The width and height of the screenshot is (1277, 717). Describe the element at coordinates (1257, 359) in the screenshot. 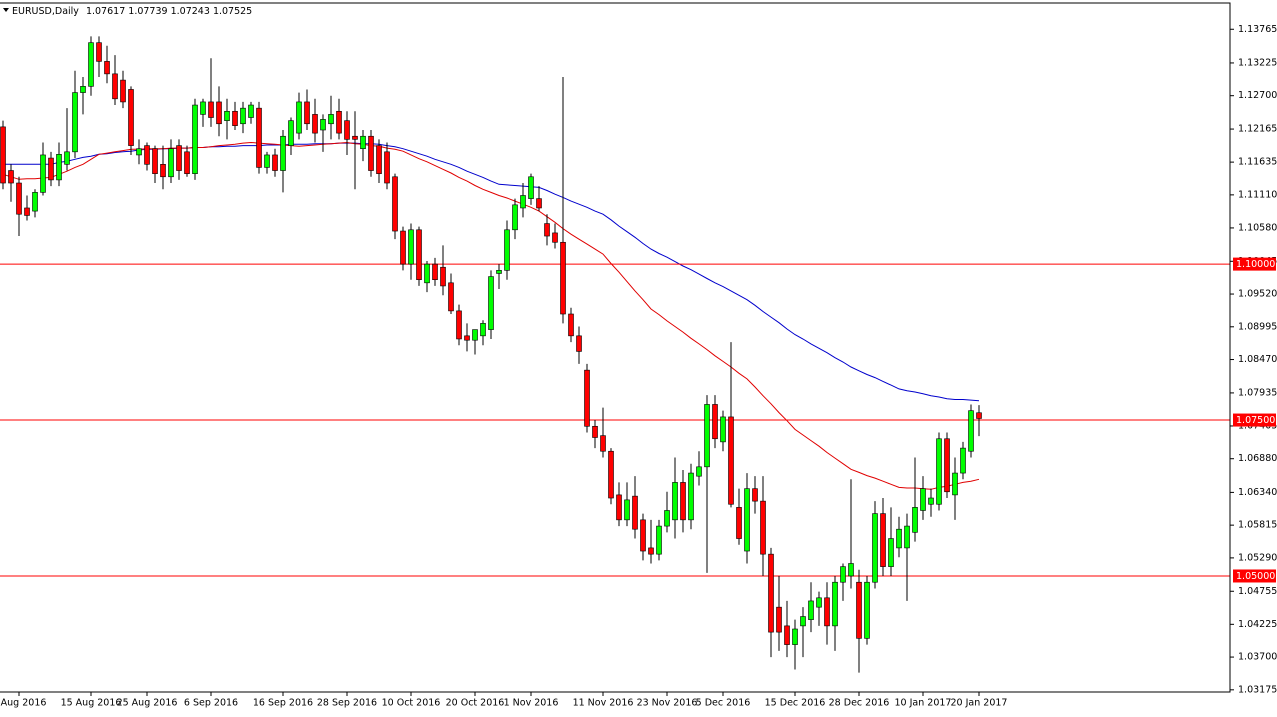

I see `y-tick-label: 1.08470` at that location.